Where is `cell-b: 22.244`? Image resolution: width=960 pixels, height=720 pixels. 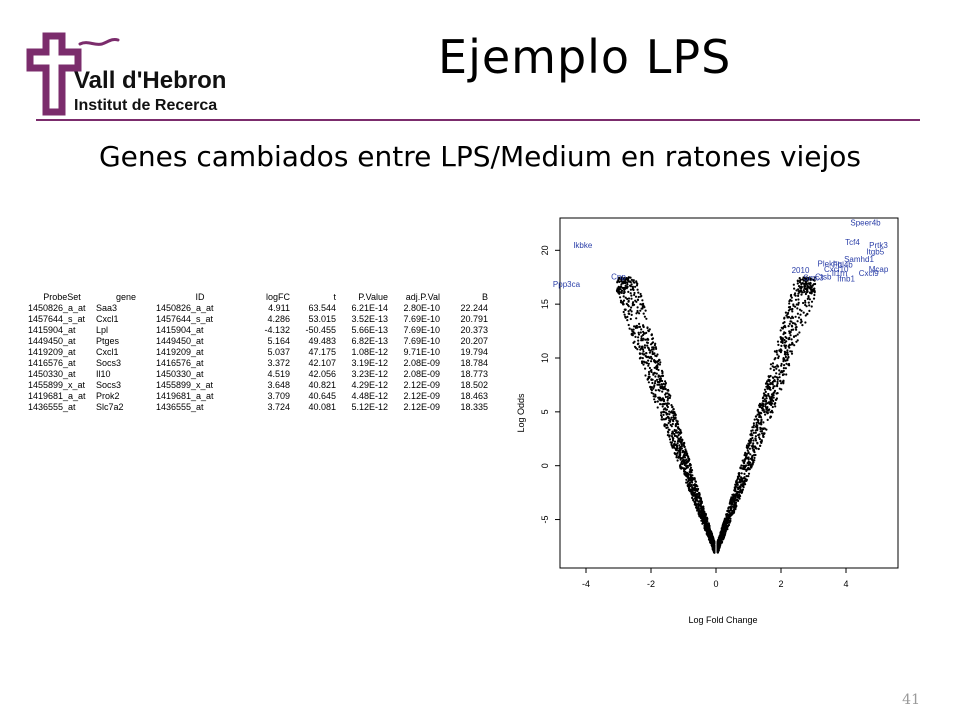
cell-b: 22.244 is located at coordinates (474, 308).